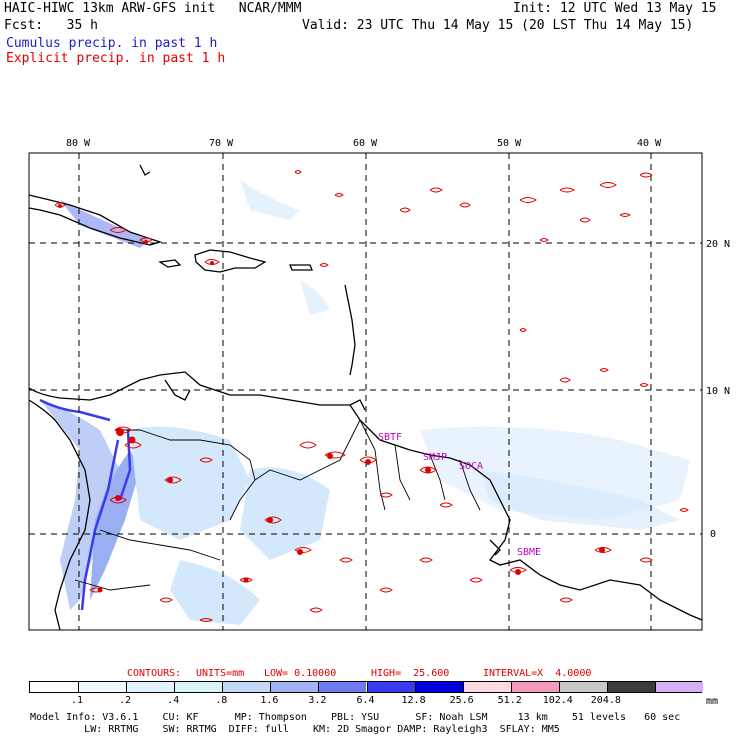 This screenshot has height=740, width=740. What do you see at coordinates (718, 244) in the screenshot?
I see `lat-label-20n: 20 N` at bounding box center [718, 244].